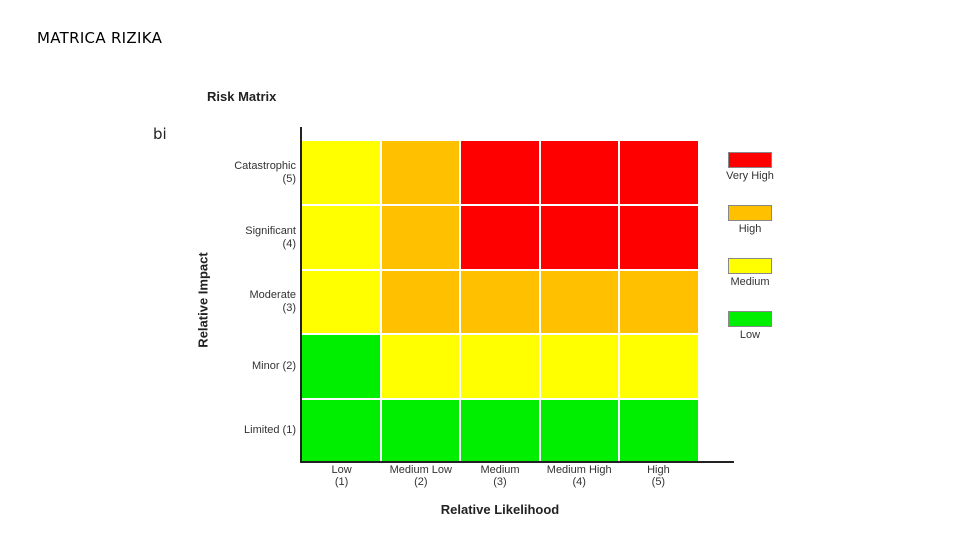 The width and height of the screenshot is (961, 540). I want to click on x-axis-line, so click(517, 462).